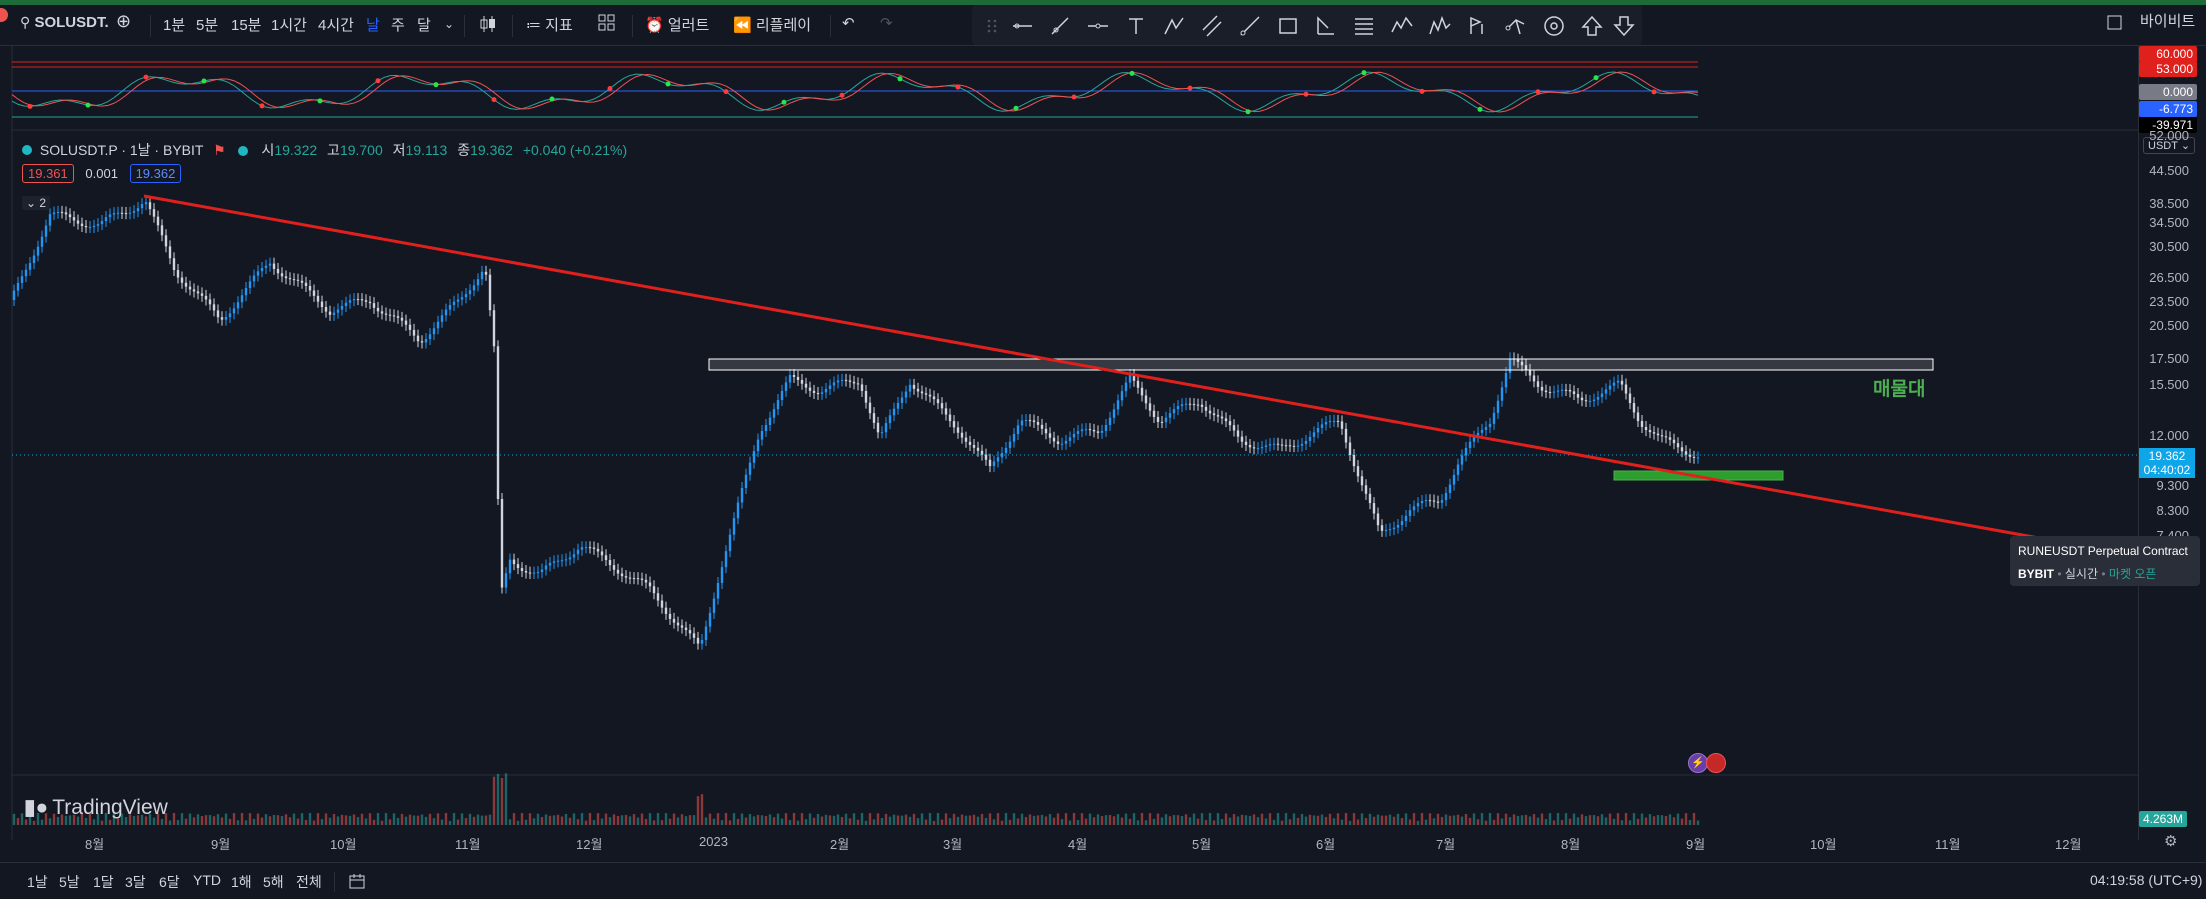  I want to click on timeframe-5m: 5분, so click(207, 25).